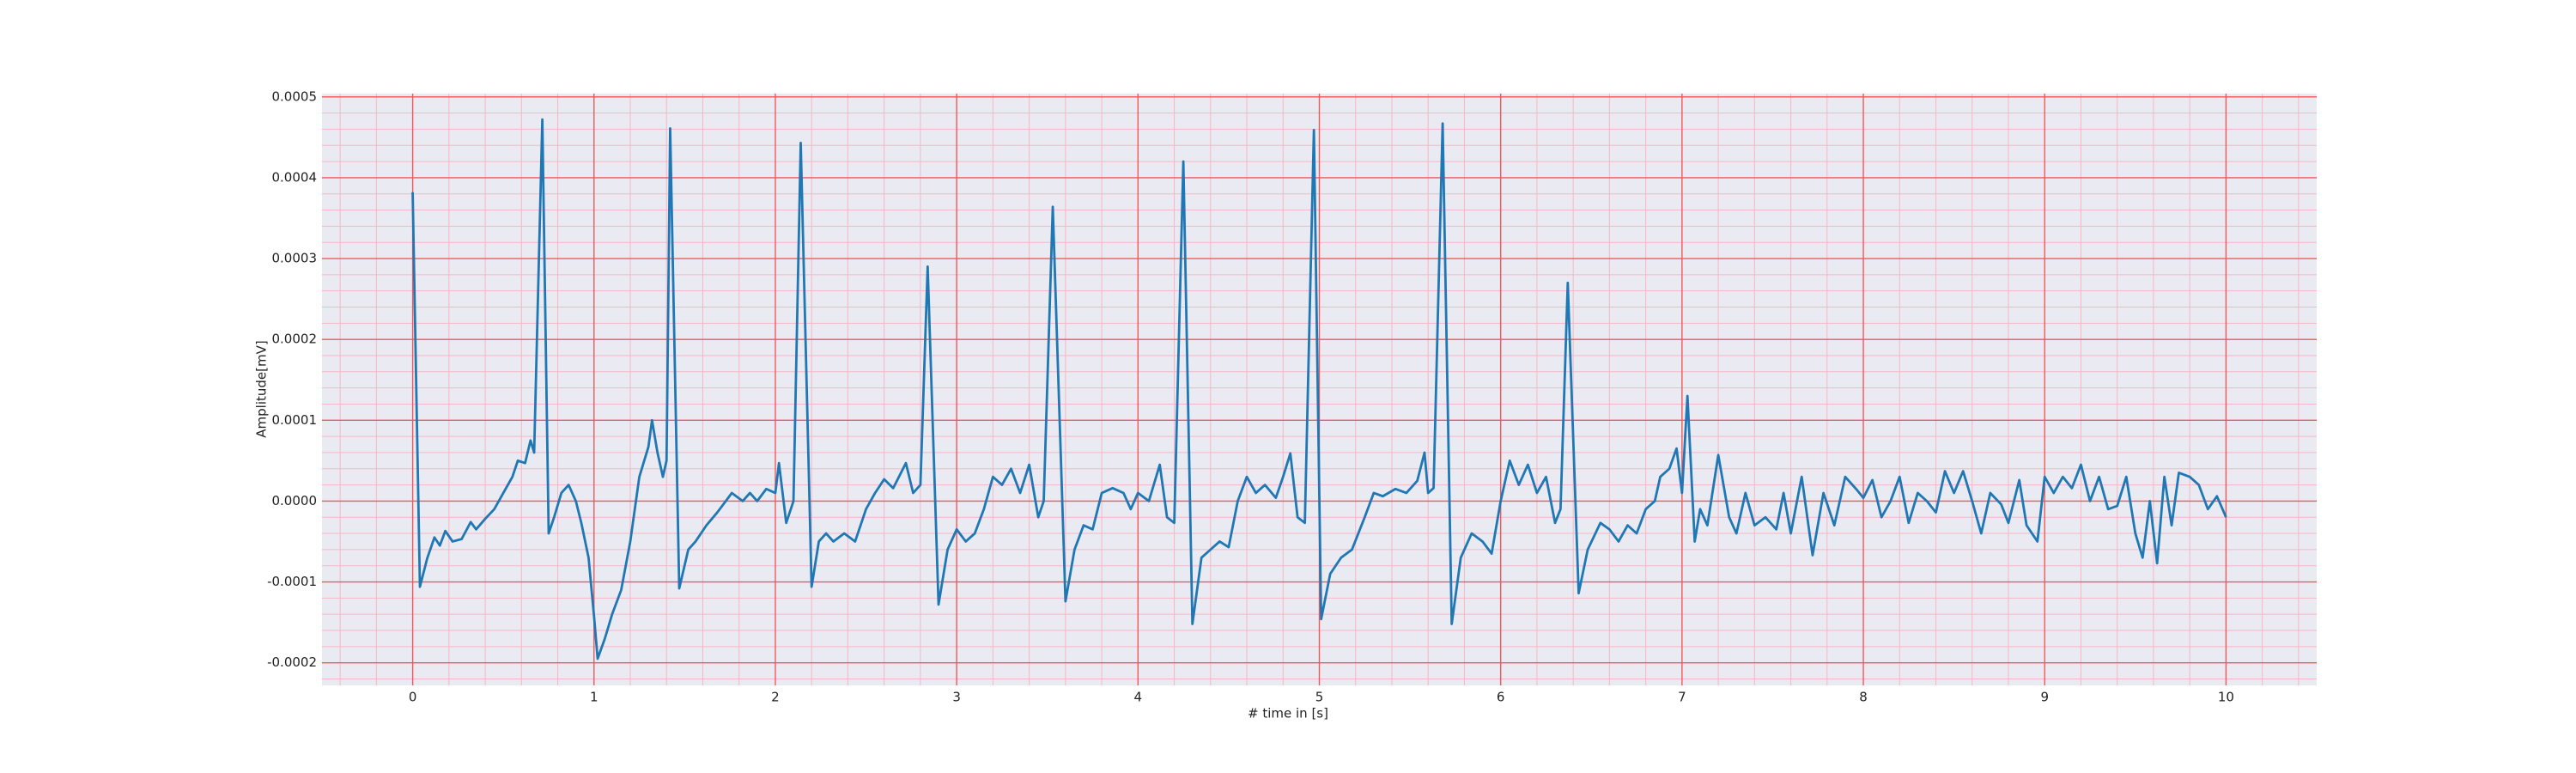 Image resolution: width=2576 pixels, height=773 pixels. What do you see at coordinates (295, 500) in the screenshot?
I see `y-tick-label: 0.0000` at bounding box center [295, 500].